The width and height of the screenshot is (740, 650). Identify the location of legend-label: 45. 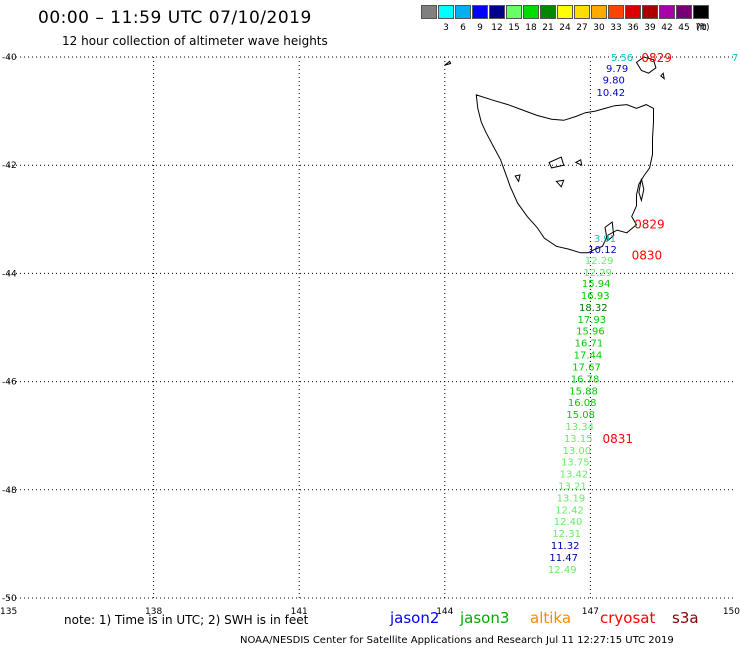
(684, 28).